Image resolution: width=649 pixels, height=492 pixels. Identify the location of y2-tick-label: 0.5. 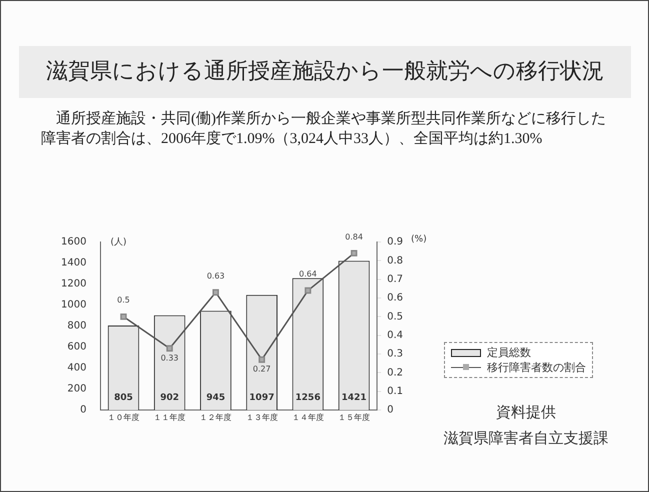
(395, 316).